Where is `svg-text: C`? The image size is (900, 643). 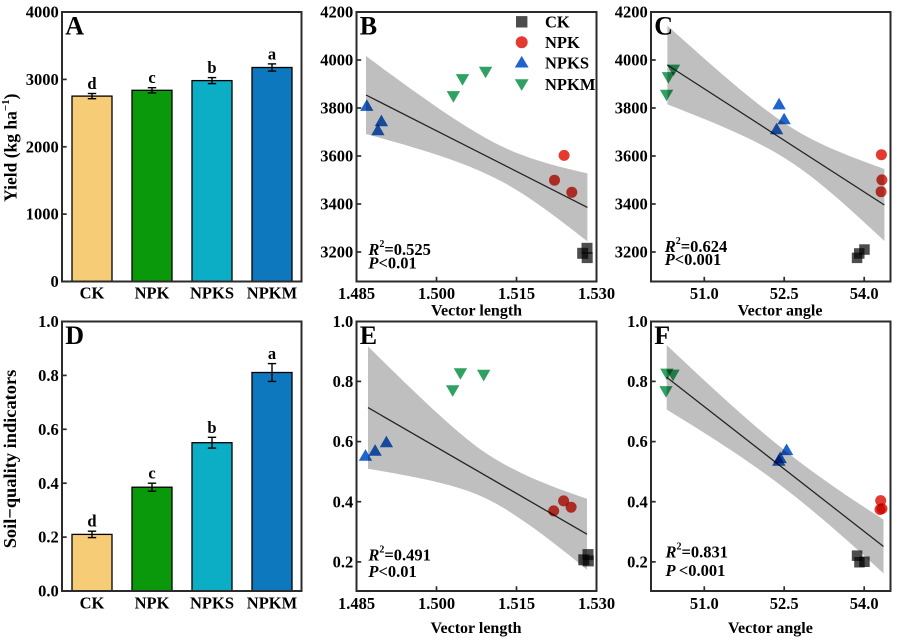 svg-text: C is located at coordinates (663, 25).